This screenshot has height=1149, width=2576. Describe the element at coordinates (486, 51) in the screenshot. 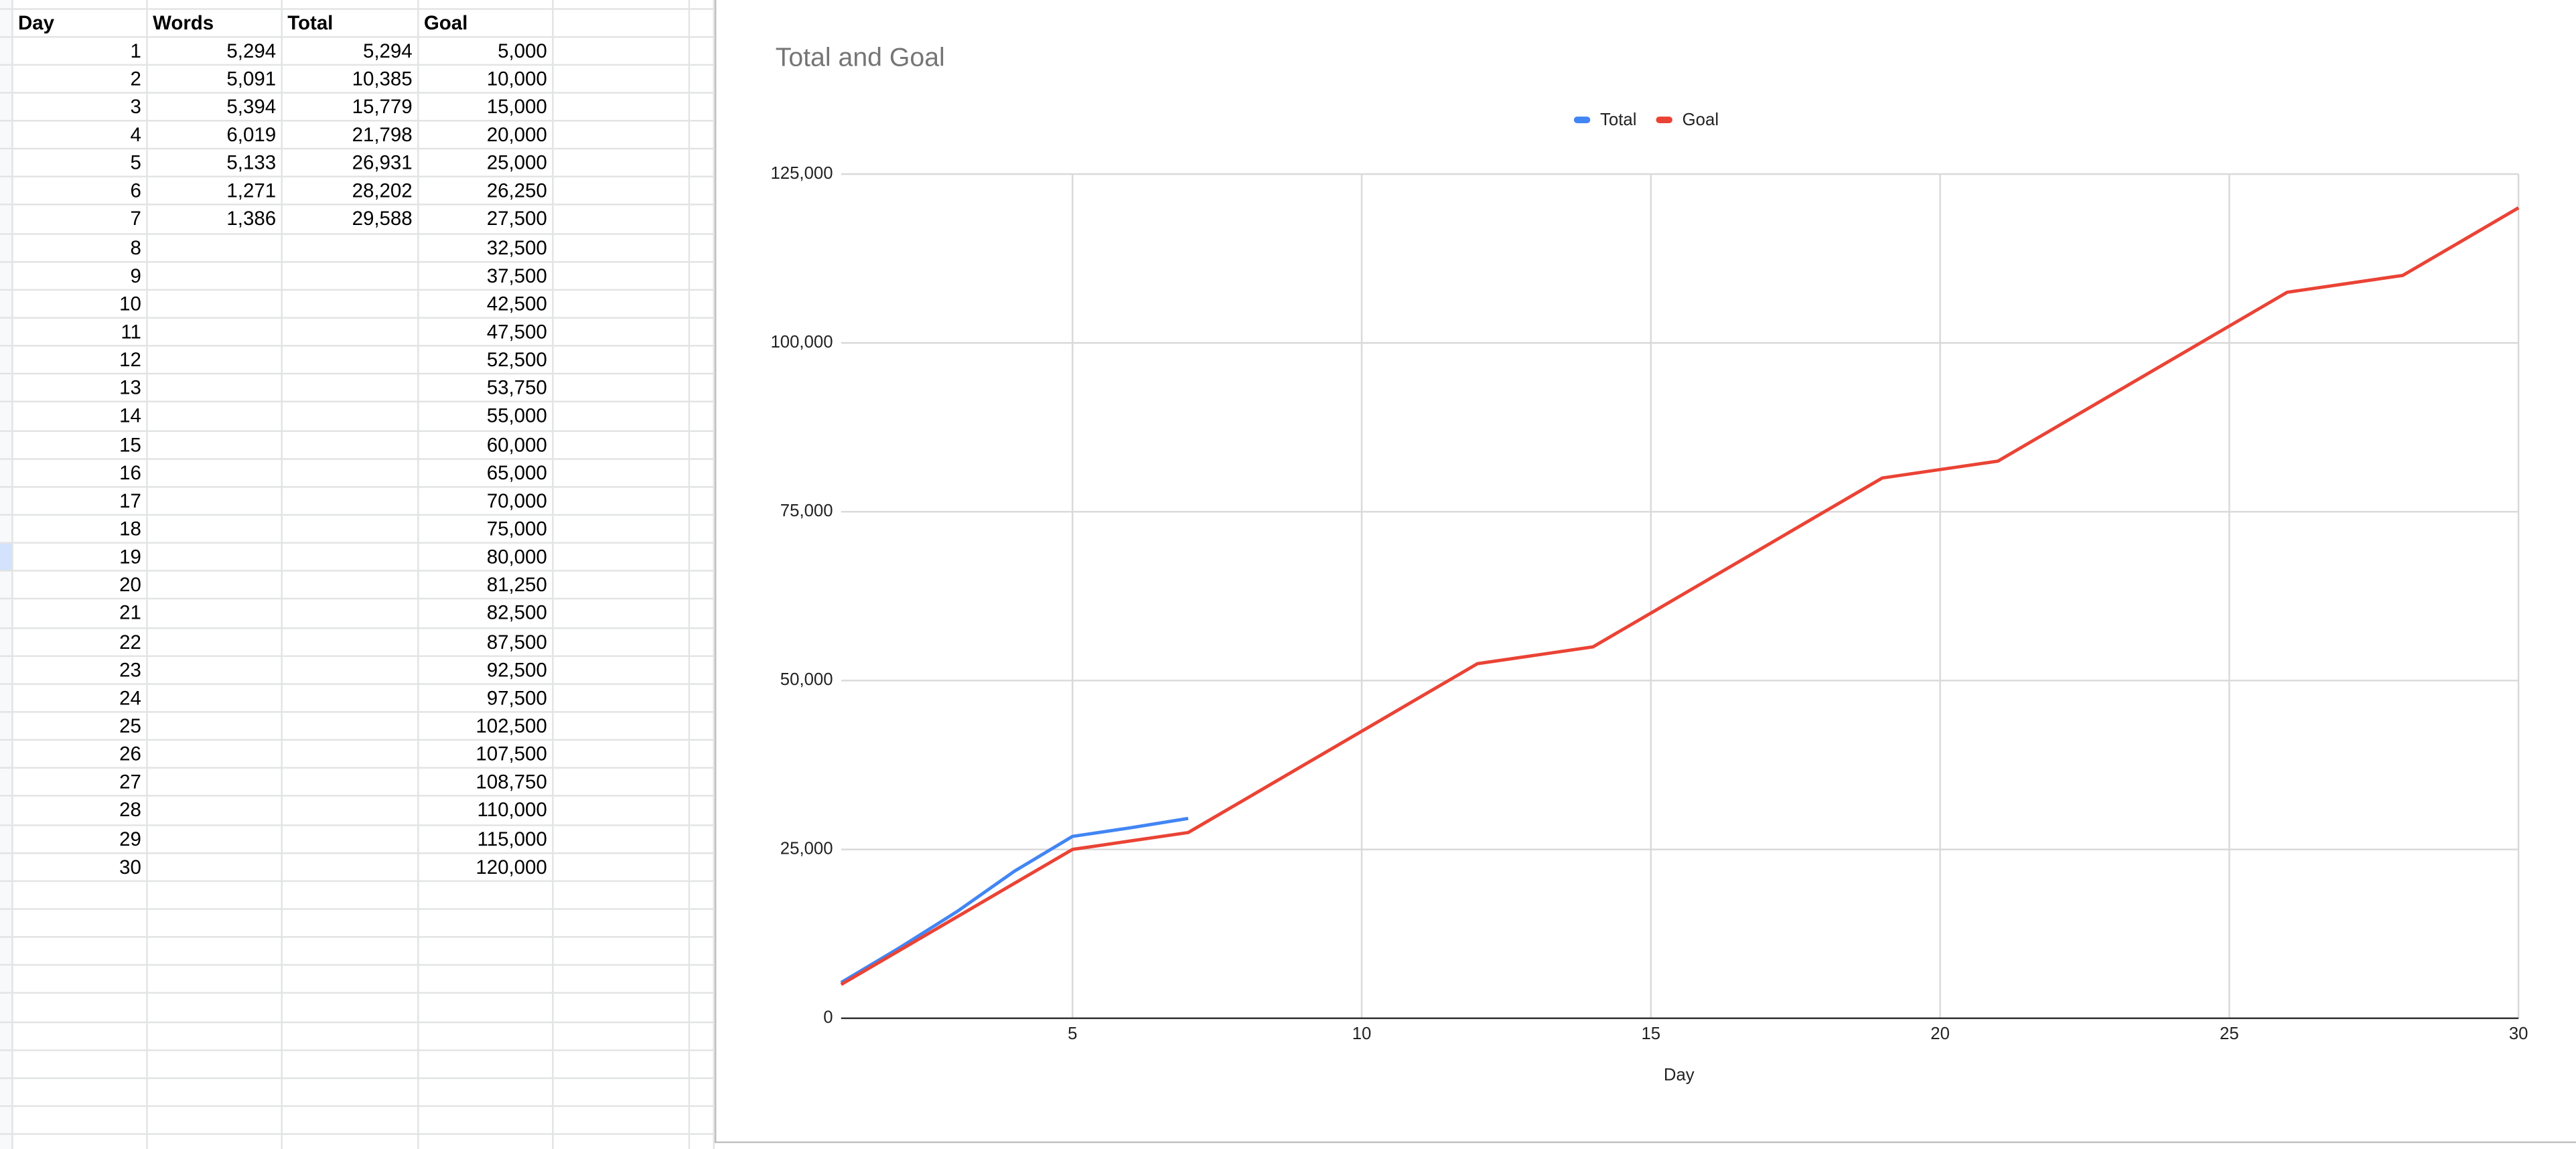

I see `cell: 5,000` at that location.